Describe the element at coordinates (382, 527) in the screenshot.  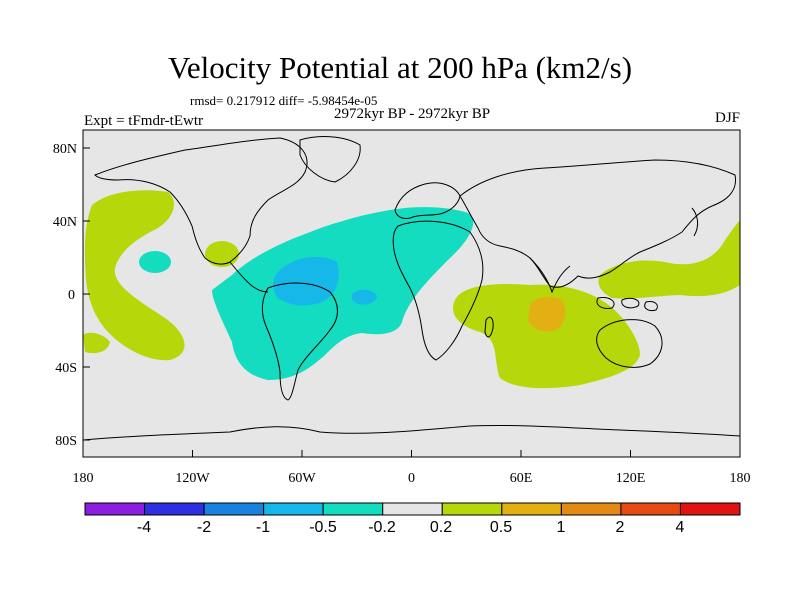
I see `colorbar-label: -0.2` at that location.